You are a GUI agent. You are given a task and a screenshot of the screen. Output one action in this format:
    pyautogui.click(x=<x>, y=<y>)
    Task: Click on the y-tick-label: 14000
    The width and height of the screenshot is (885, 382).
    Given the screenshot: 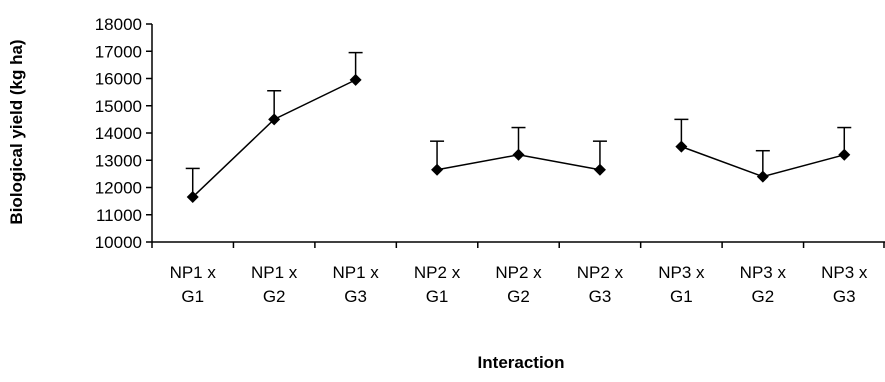 What is the action you would take?
    pyautogui.click(x=118, y=133)
    